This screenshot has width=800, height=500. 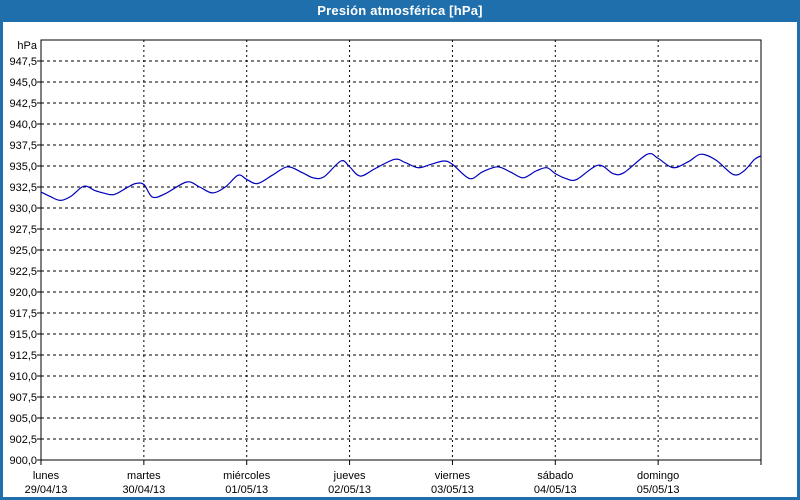 What do you see at coordinates (452, 490) in the screenshot?
I see `x-date-label: 03/05/13` at bounding box center [452, 490].